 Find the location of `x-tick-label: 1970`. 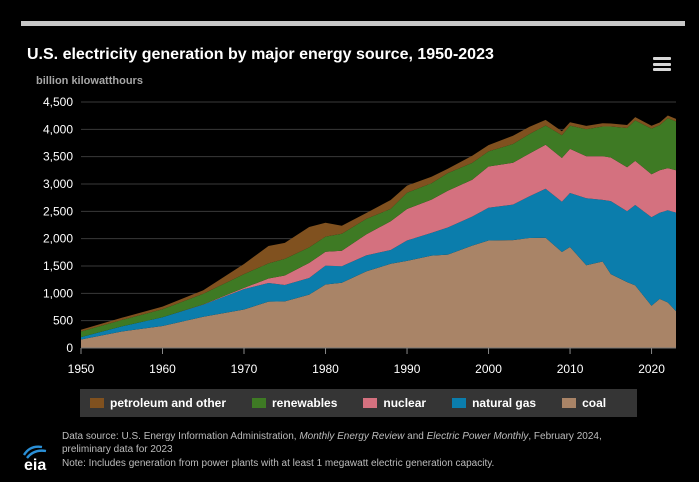

x-tick-label: 1970 is located at coordinates (244, 369).